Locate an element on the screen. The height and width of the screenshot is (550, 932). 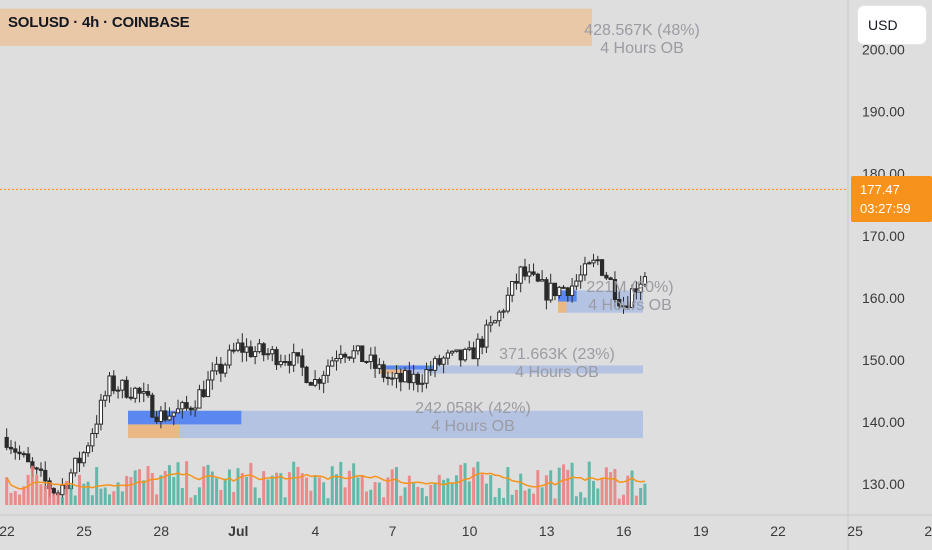
order-block-label: 221M (20%) 4 Hours OB is located at coordinates (630, 297).